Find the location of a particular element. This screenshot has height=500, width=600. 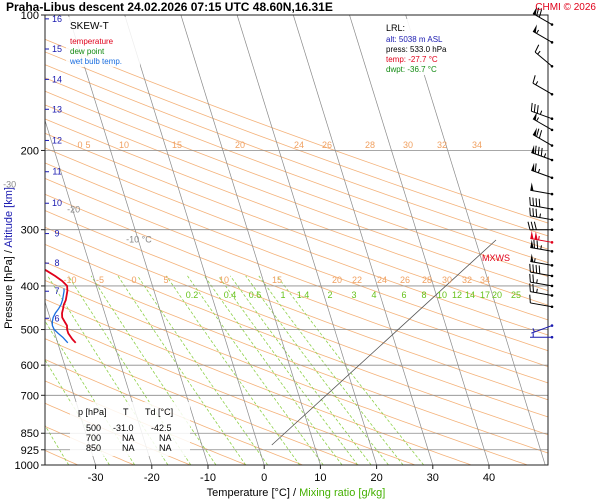

adiabat-label: 15 is located at coordinates (177, 145).